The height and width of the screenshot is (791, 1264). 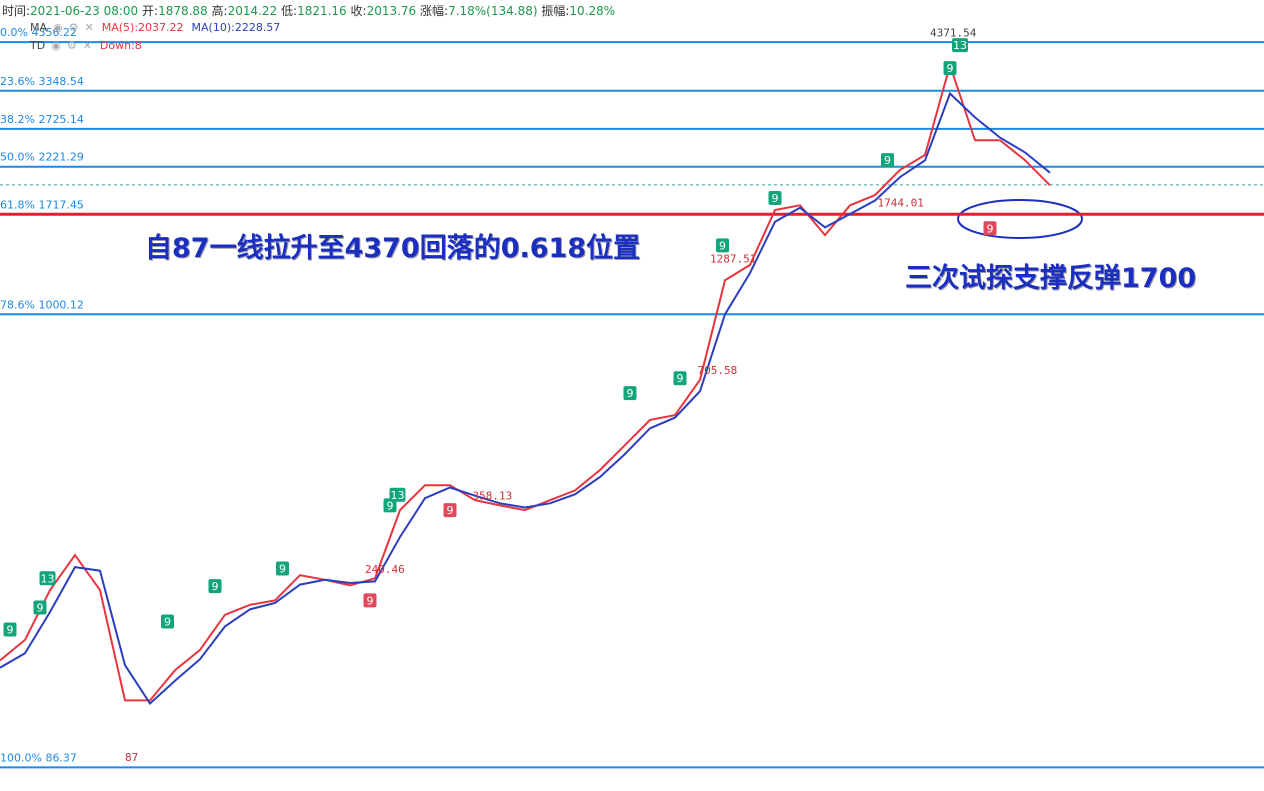 What do you see at coordinates (84, 11) in the screenshot?
I see `info-value: 2021-06-23 08:00` at bounding box center [84, 11].